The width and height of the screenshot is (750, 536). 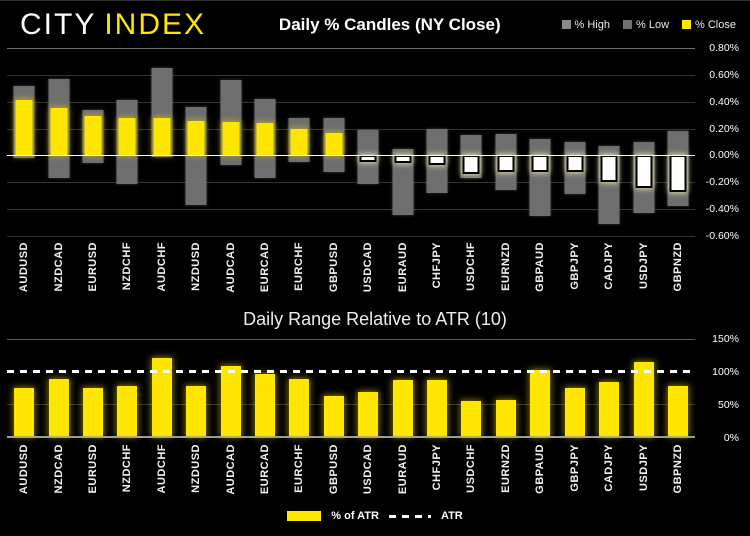 What do you see at coordinates (722, 182) in the screenshot?
I see `y-axis-label: -0.20%` at bounding box center [722, 182].